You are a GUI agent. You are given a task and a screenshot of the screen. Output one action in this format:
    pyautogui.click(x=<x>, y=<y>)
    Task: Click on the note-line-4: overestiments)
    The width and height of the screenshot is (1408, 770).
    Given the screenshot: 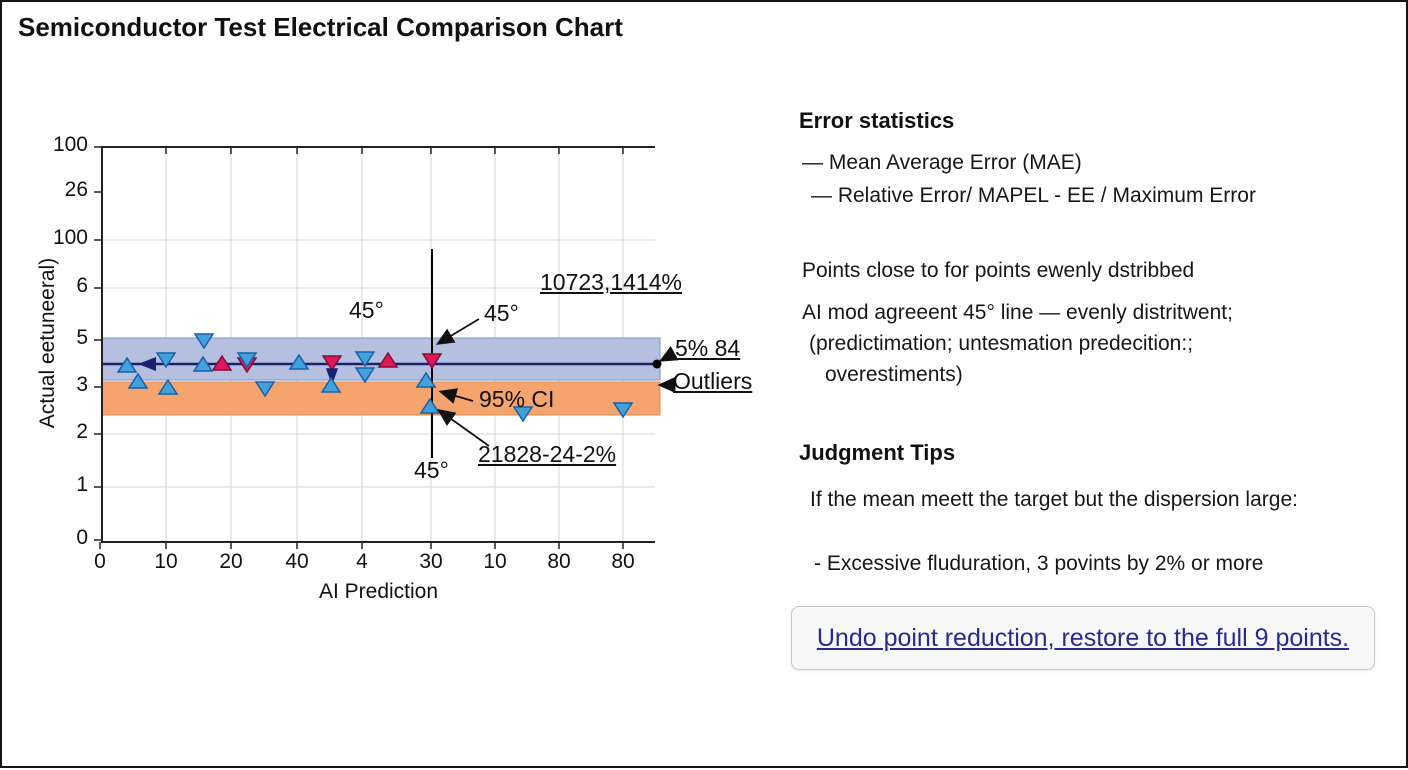 What is the action you would take?
    pyautogui.click(x=894, y=374)
    